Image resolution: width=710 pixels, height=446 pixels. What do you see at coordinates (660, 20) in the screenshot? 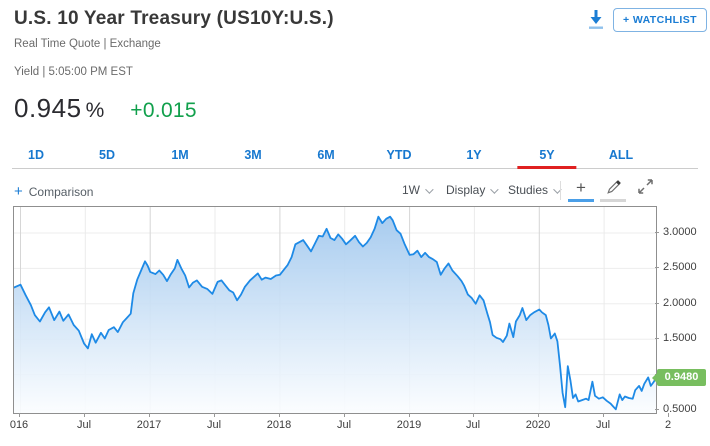
I see `add-watchlist-button: + WATCHLIST` at bounding box center [660, 20].